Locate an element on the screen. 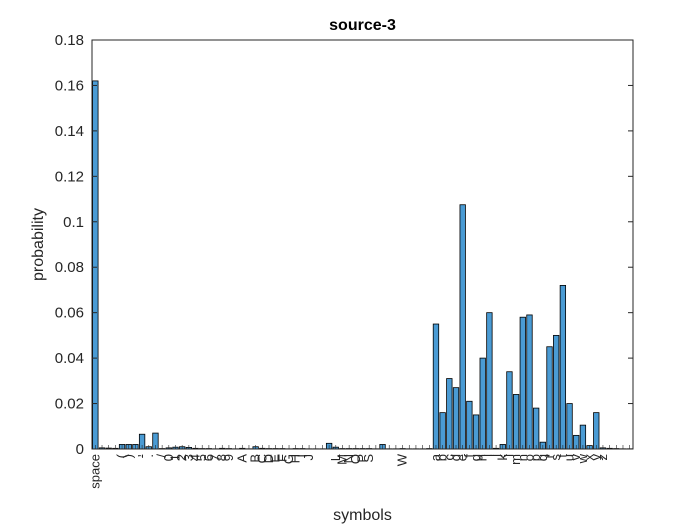 This screenshot has height=525, width=700. x-tick-label: w is located at coordinates (582, 458).